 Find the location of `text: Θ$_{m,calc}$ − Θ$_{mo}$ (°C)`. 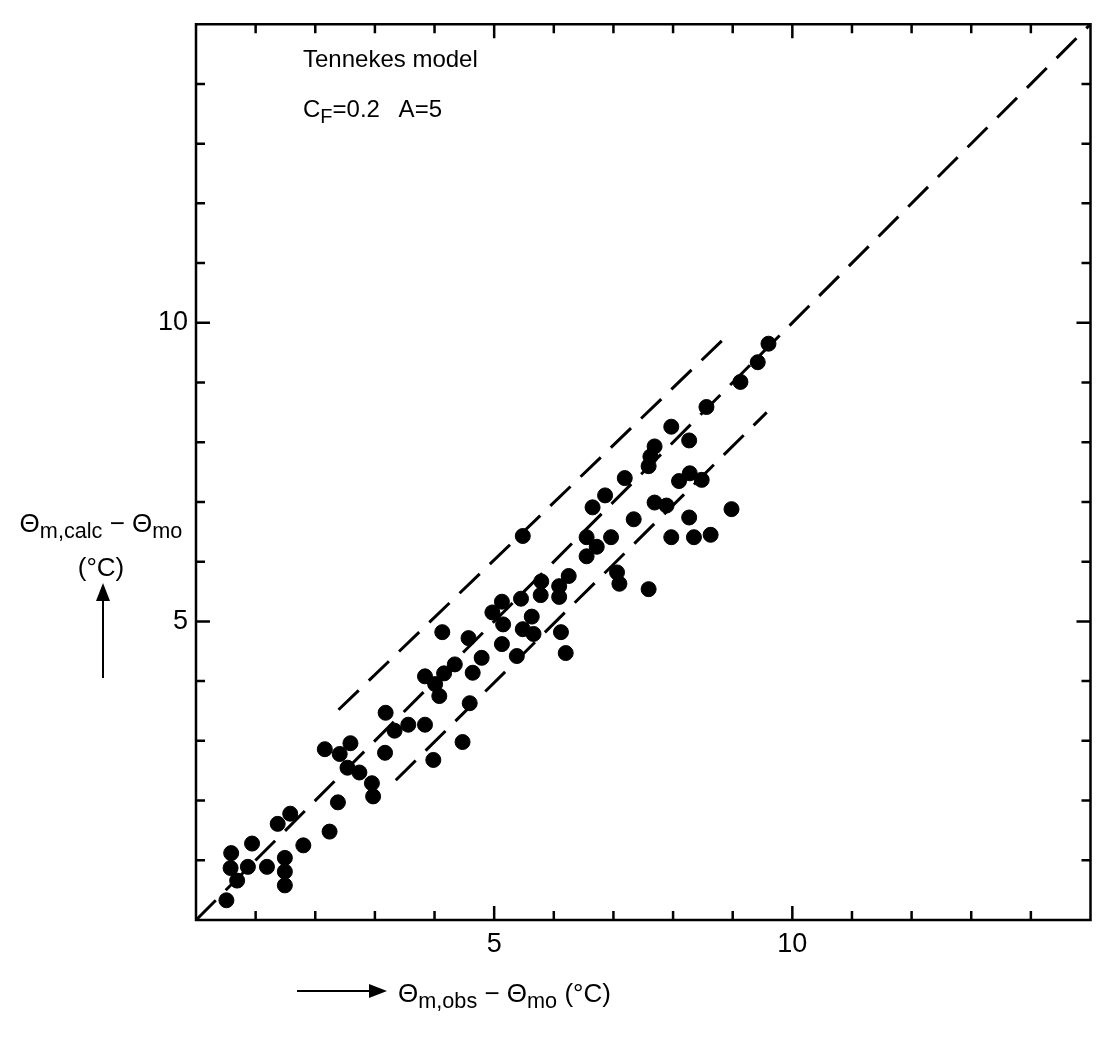

text: Θ$_{m,calc}$ − Θ$_{mo}$ (°C) is located at coordinates (101, 545).